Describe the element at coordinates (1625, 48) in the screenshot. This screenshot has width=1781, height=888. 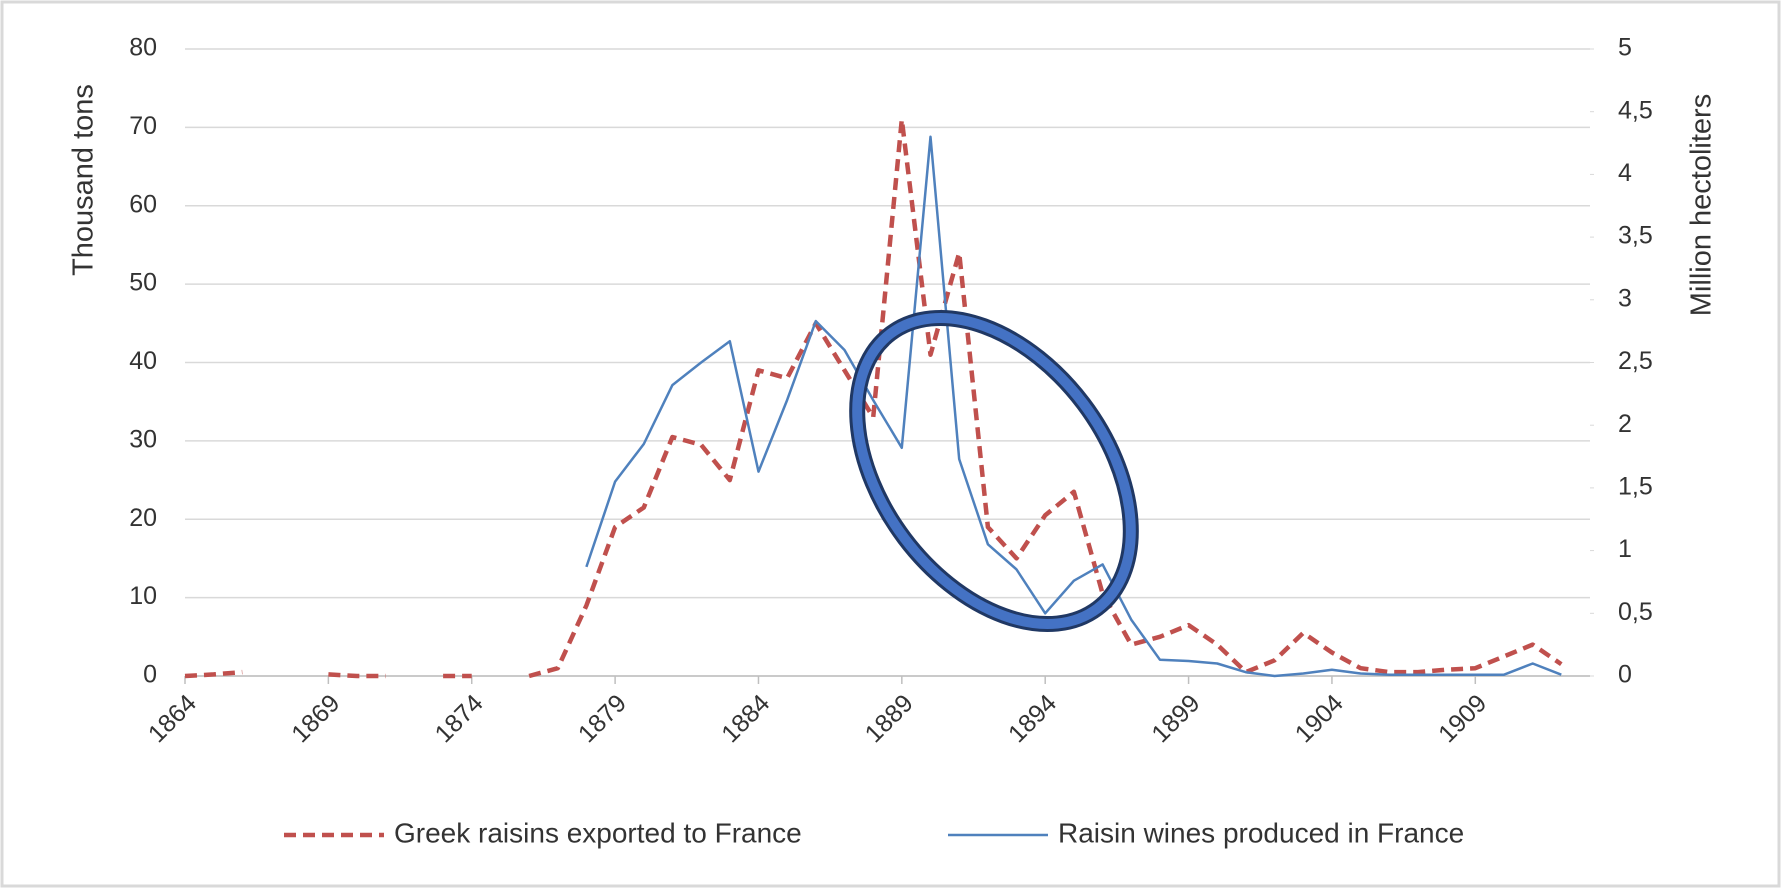
I see `y2-tick-label: 5` at that location.